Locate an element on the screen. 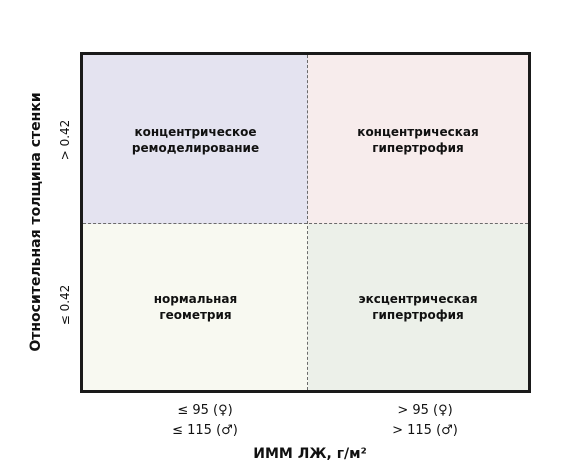  quadrant-eccentric-hypertrophy: эксцентрическая гипертрофия is located at coordinates (418, 307).